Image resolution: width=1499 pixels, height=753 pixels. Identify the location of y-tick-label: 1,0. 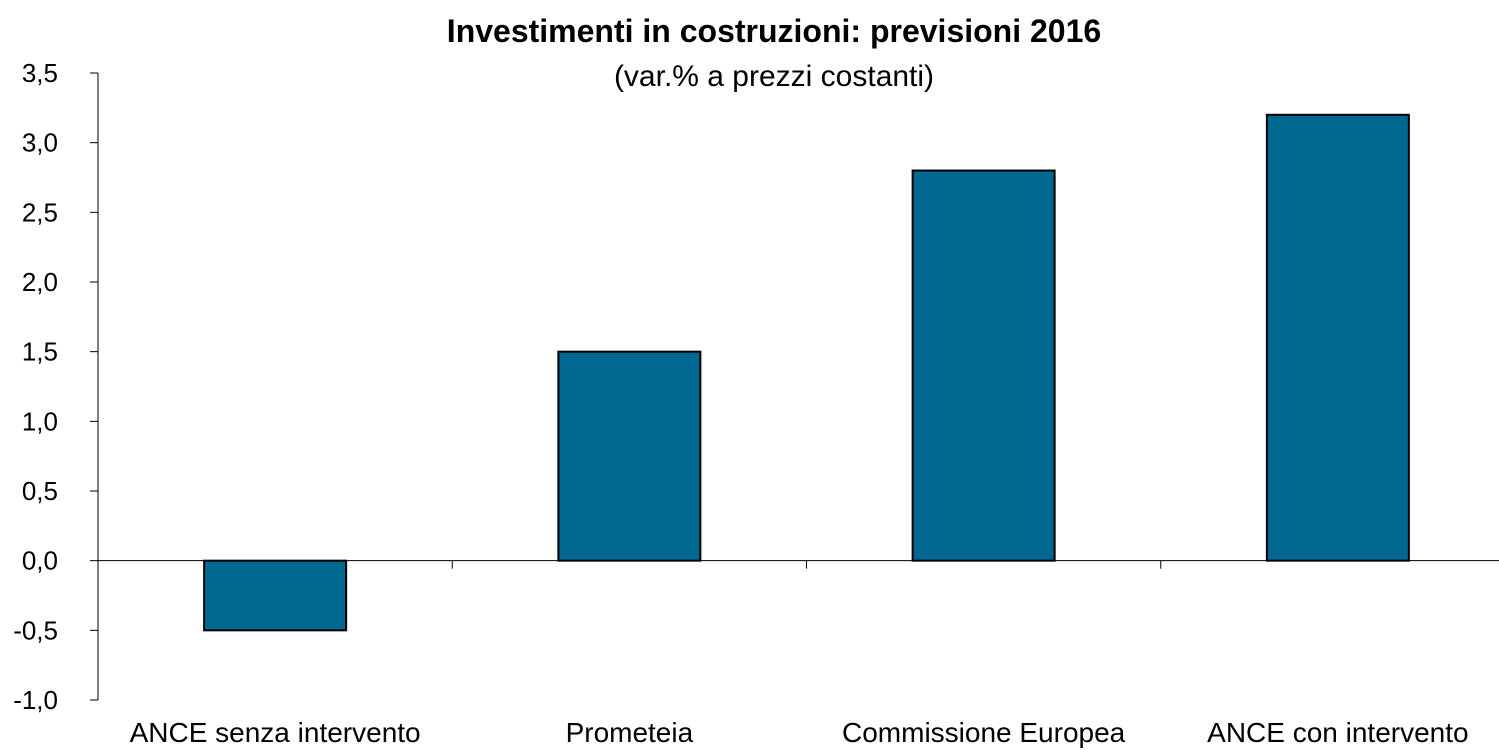
(40, 421).